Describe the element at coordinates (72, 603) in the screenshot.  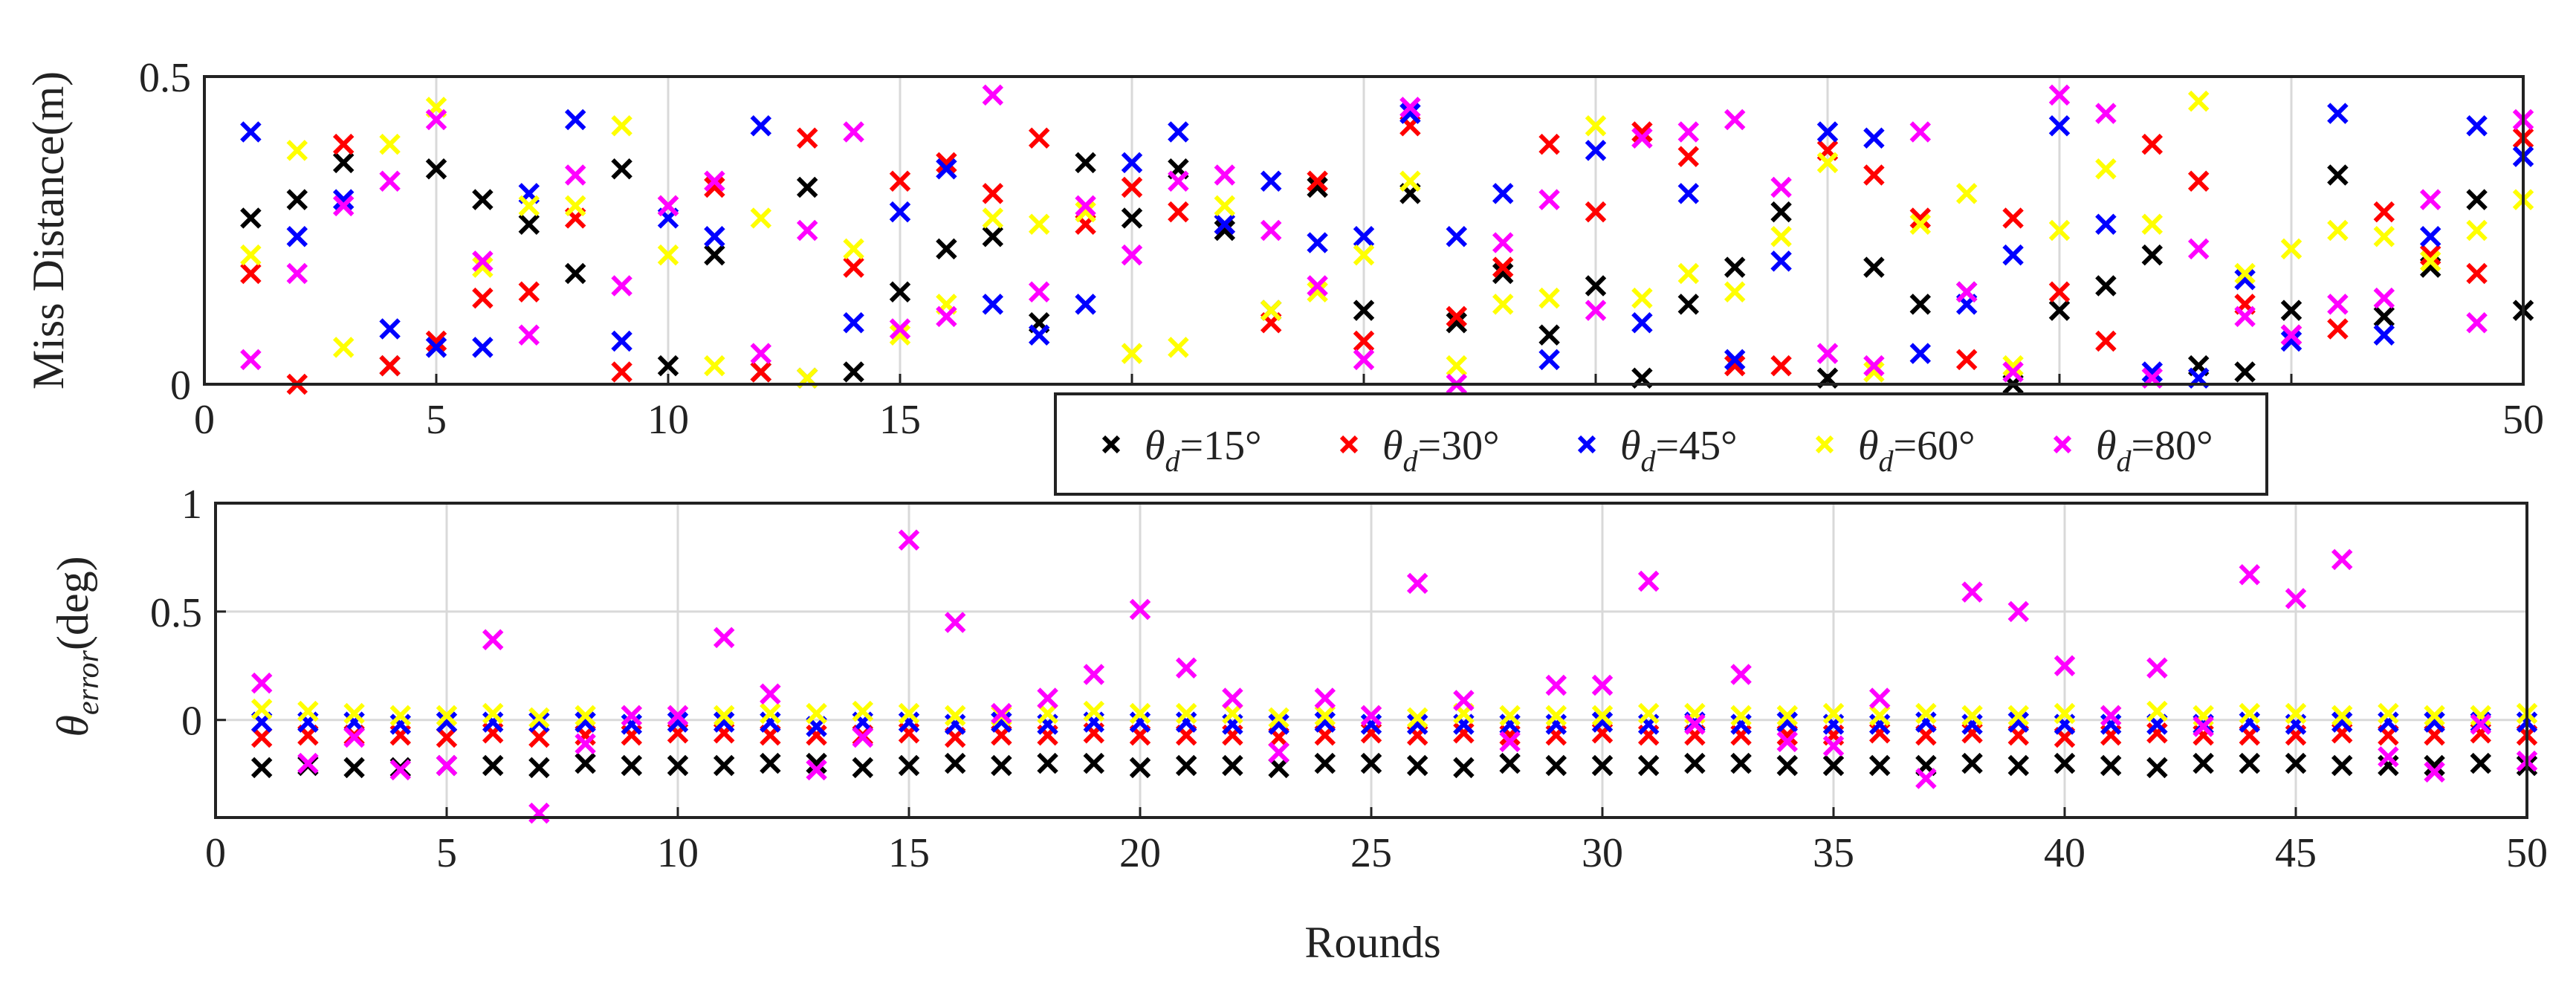
I see `bottom-y-label-unit: (deg)` at that location.